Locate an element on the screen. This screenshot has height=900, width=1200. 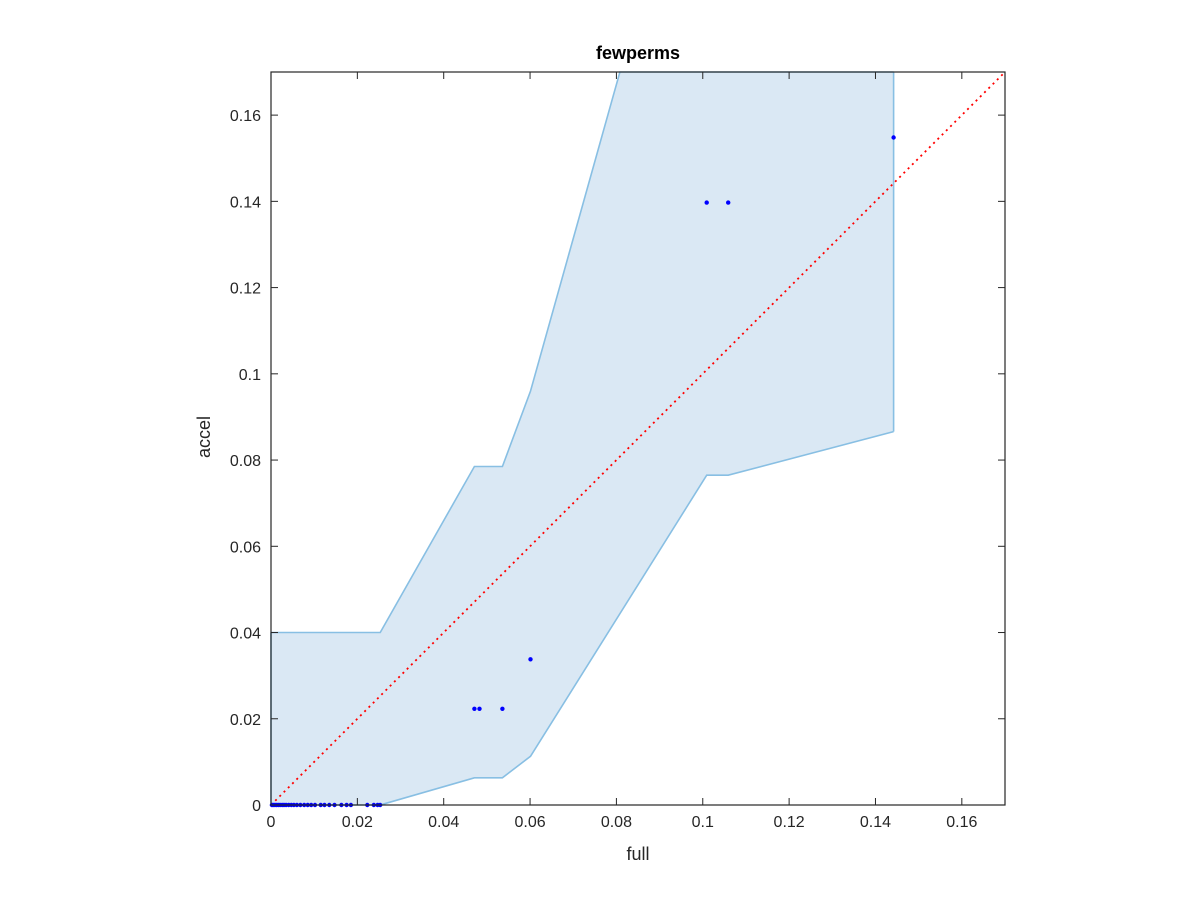
y-tick-label: 0.04 is located at coordinates (245, 634).